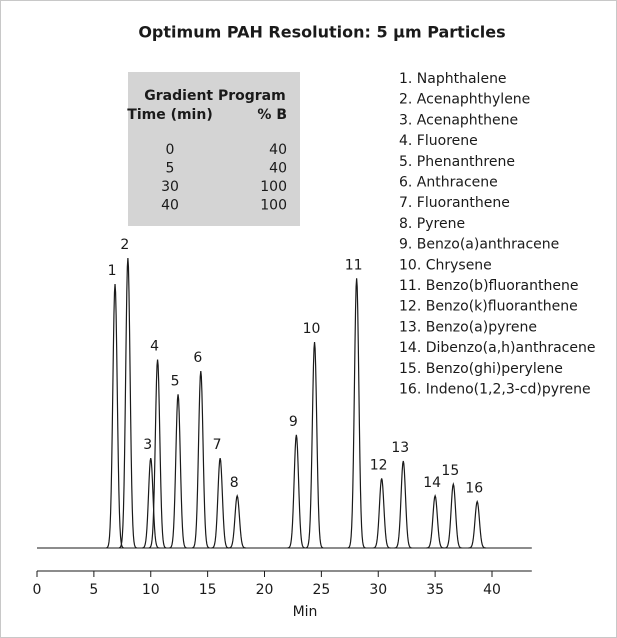 Image resolution: width=617 pixels, height=638 pixels. What do you see at coordinates (154, 347) in the screenshot?
I see `peak-label: 4` at bounding box center [154, 347].